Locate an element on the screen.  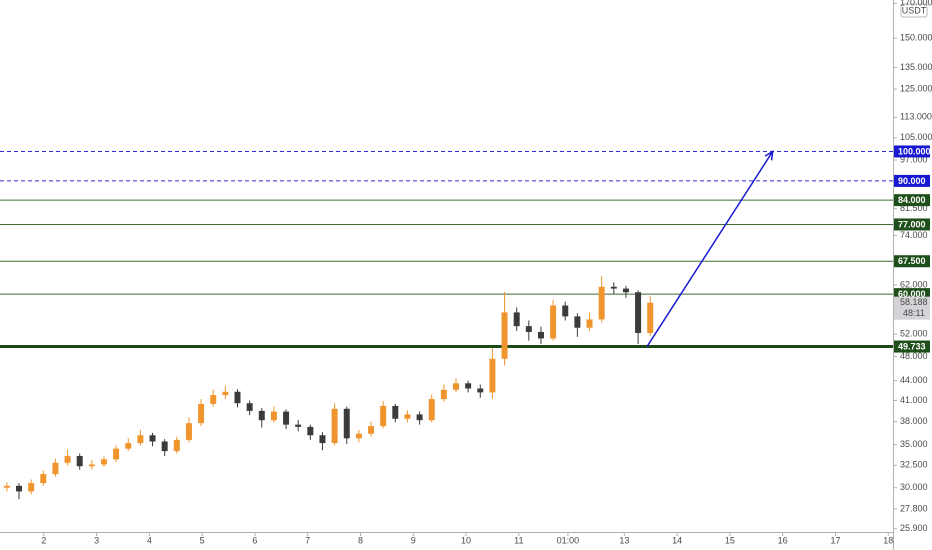
x-tick-label: 17 is located at coordinates (835, 540).